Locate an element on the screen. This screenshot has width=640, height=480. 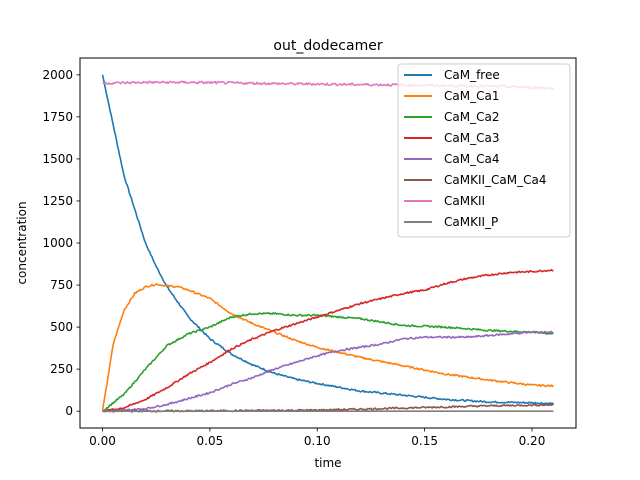
legend-label: CaMKII_P is located at coordinates (471, 222).